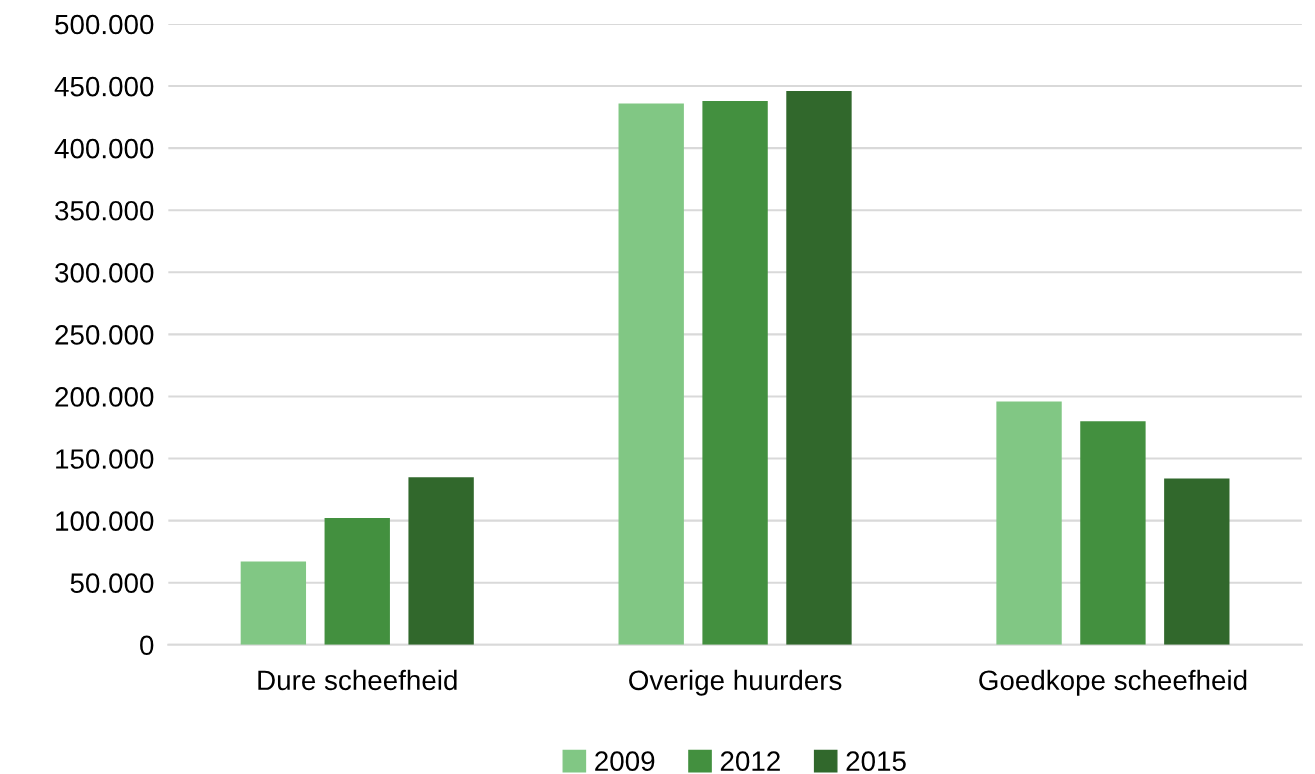  Describe the element at coordinates (104, 148) in the screenshot. I see `y-tick-label: 400.000` at that location.